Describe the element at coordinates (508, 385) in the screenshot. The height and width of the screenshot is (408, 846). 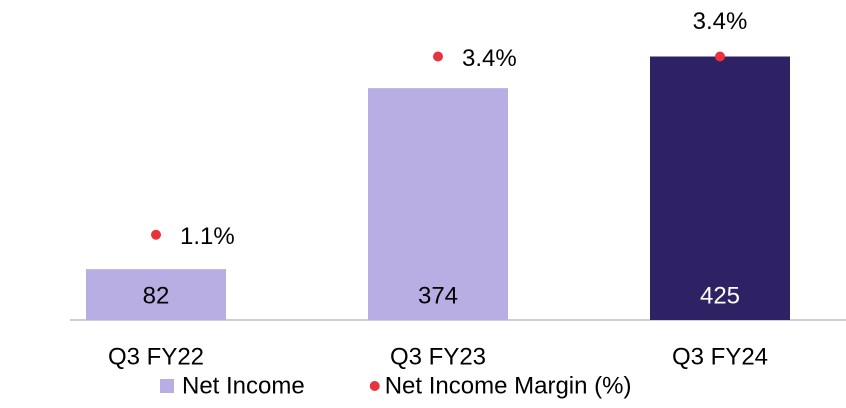
I see `legend-label: Net Income Margin (%)` at that location.